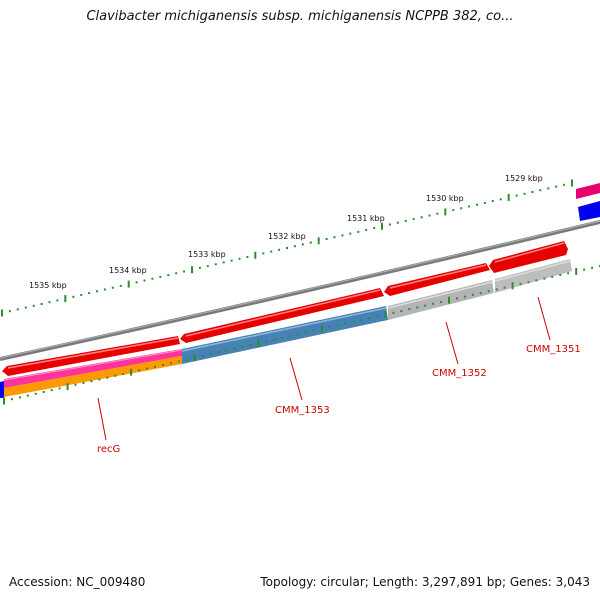 The height and width of the screenshot is (600, 600). Describe the element at coordinates (437, 279) in the screenshot. I see `gene-cmm-1352-forward` at that location.